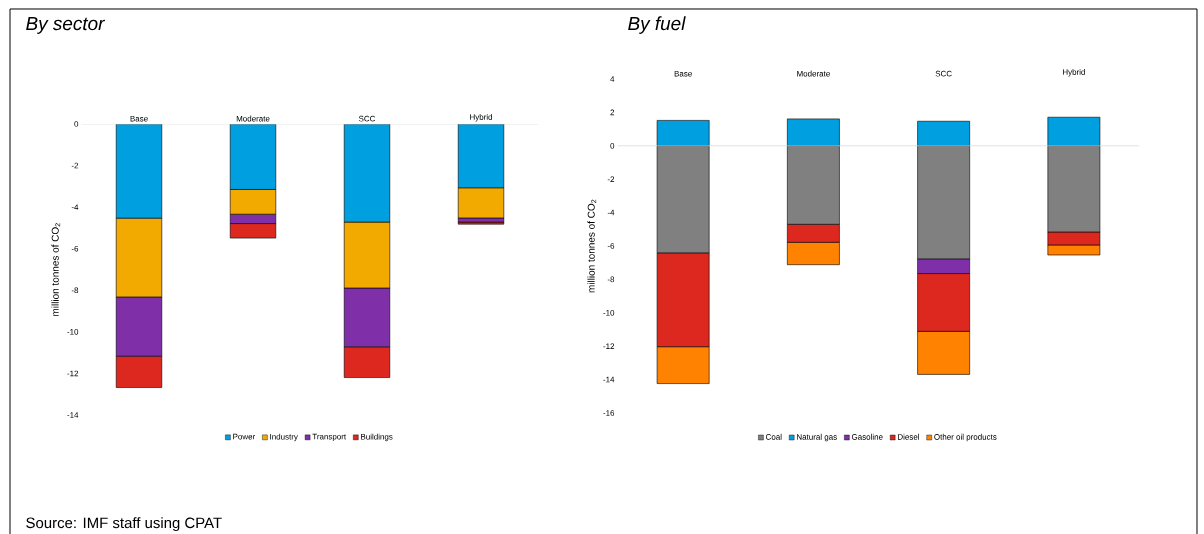  What do you see at coordinates (657, 25) in the screenshot?
I see `chart-title: By fuel` at bounding box center [657, 25].